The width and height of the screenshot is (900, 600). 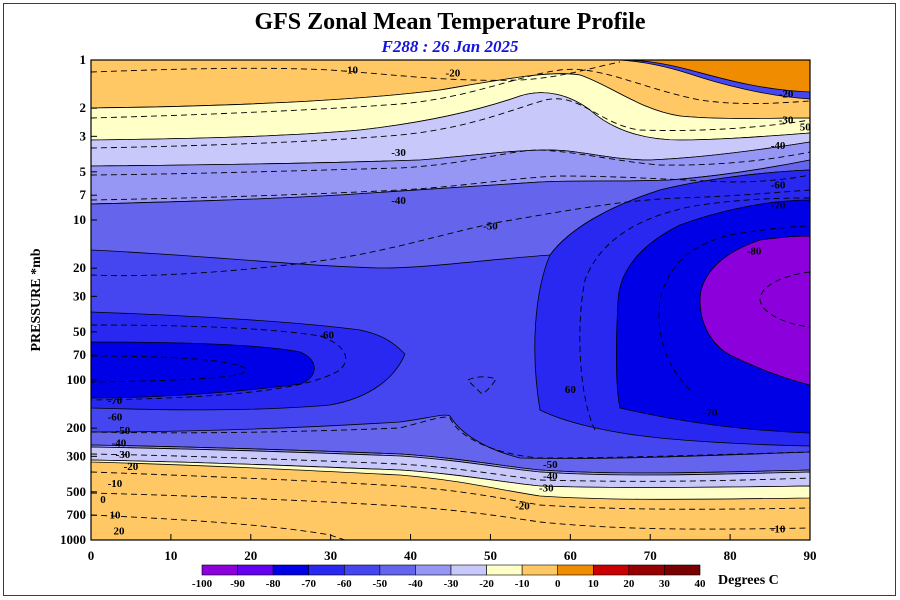 I want to click on y-tick-label: 300, so click(x=77, y=455).